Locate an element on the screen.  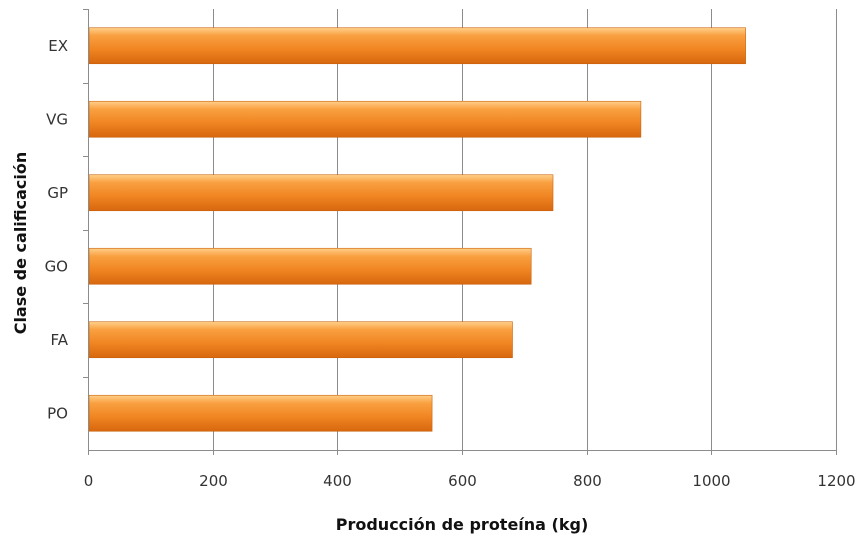
bar-fa is located at coordinates (300, 340).